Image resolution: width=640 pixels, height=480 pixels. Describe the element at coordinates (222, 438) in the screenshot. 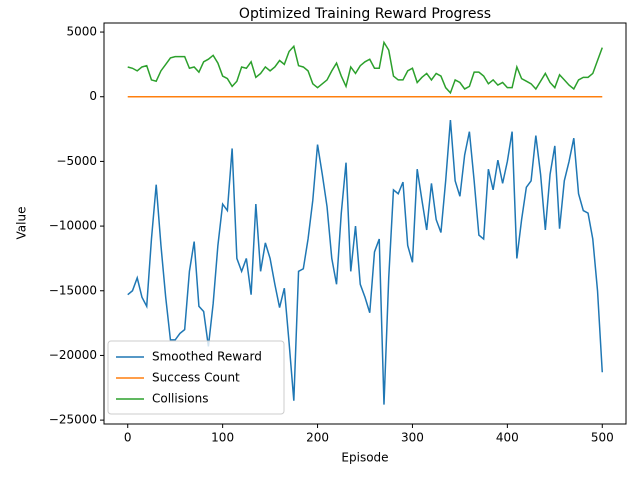

I see `x-tick-label: 100` at that location.